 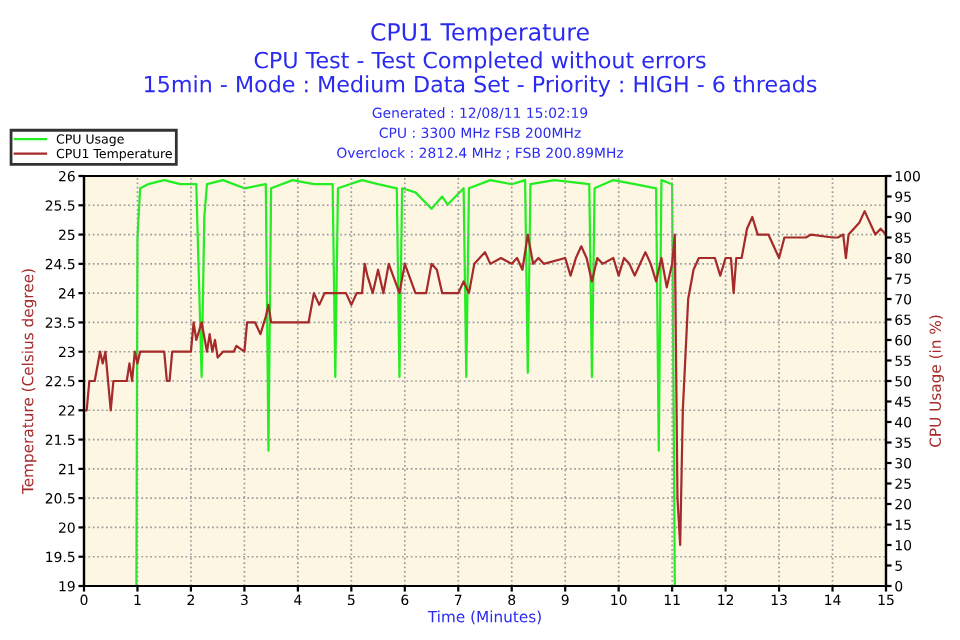 What do you see at coordinates (480, 34) in the screenshot?
I see `chart-title: CPU1 Temperature` at bounding box center [480, 34].